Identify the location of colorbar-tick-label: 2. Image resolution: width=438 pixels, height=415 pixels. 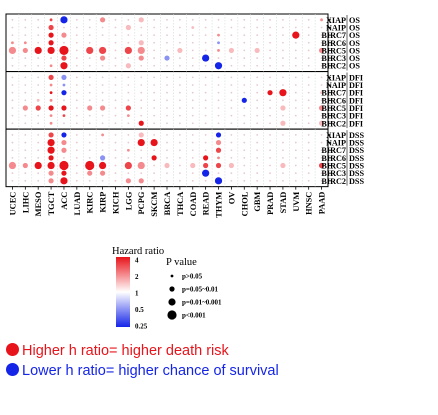
(137, 277).